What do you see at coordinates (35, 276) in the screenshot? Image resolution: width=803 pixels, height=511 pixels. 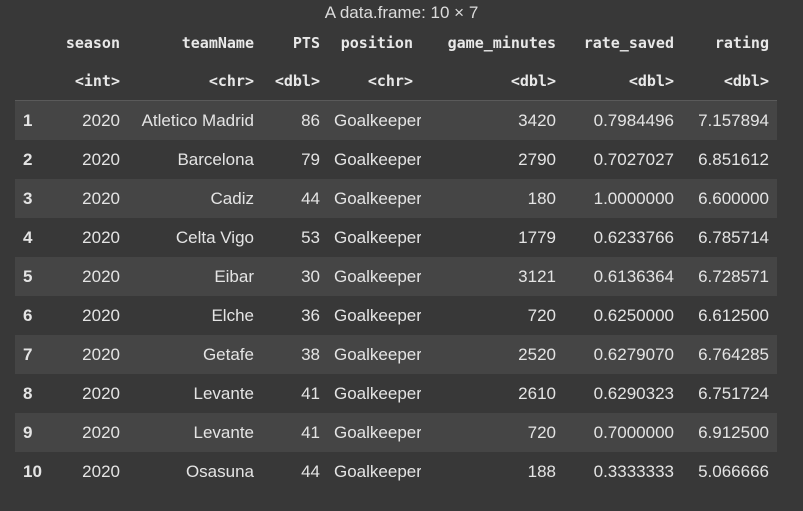 I see `row-index: 5` at bounding box center [35, 276].